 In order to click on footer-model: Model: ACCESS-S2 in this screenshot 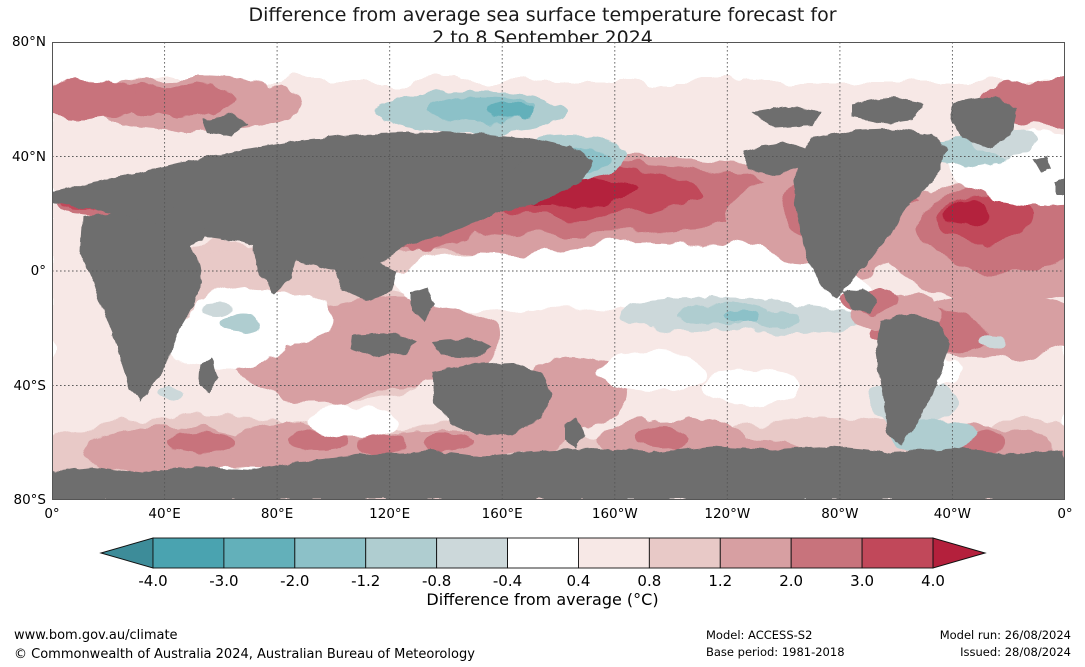, I will do `click(759, 635)`.